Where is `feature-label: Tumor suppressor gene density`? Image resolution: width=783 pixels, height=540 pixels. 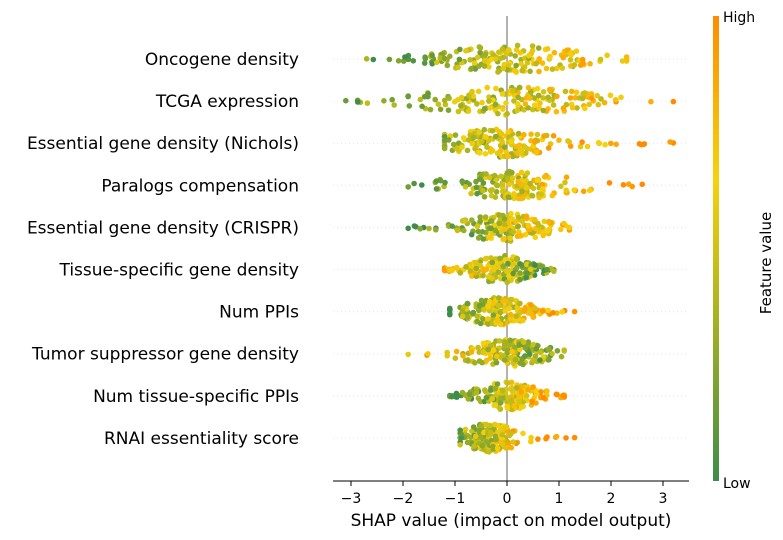
feature-label: Tumor suppressor gene density is located at coordinates (165, 355).